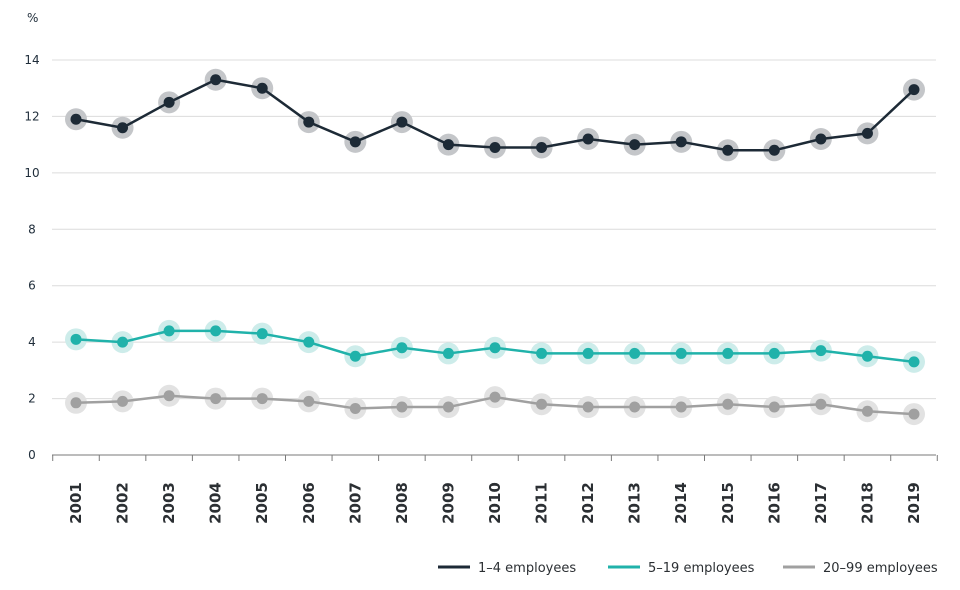  I want to click on y-tick-label: 2, so click(32, 399).